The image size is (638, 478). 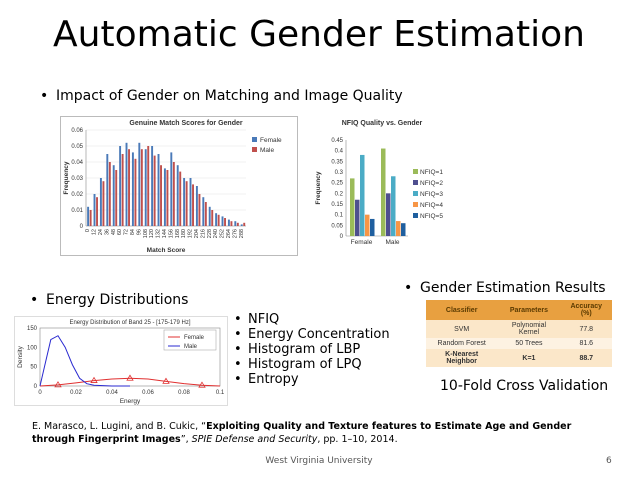 What do you see at coordinates (139, 232) in the screenshot?
I see `x-tick-label: 96` at bounding box center [139, 232].